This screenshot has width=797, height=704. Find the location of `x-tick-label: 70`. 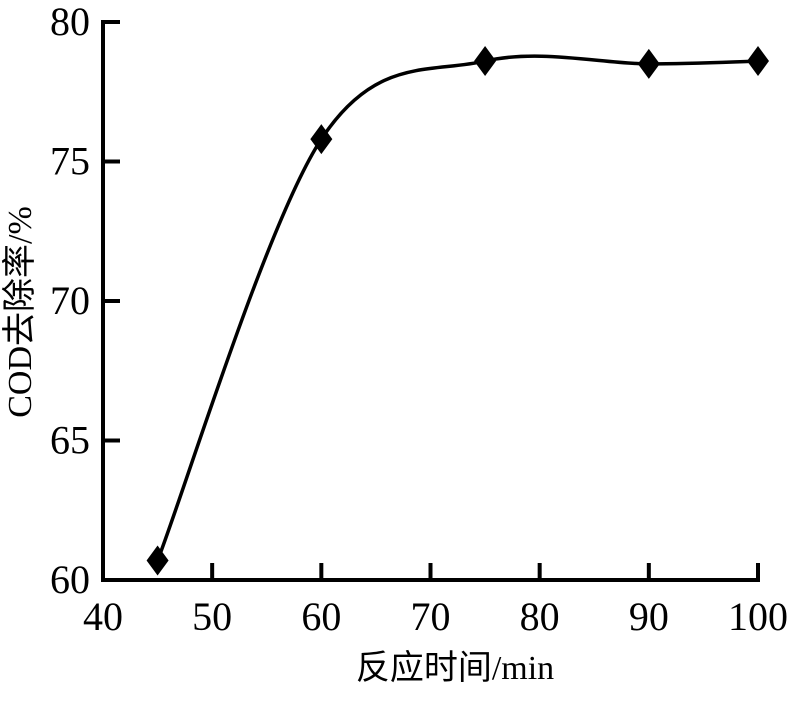

x-tick-label: 70 is located at coordinates (431, 616).